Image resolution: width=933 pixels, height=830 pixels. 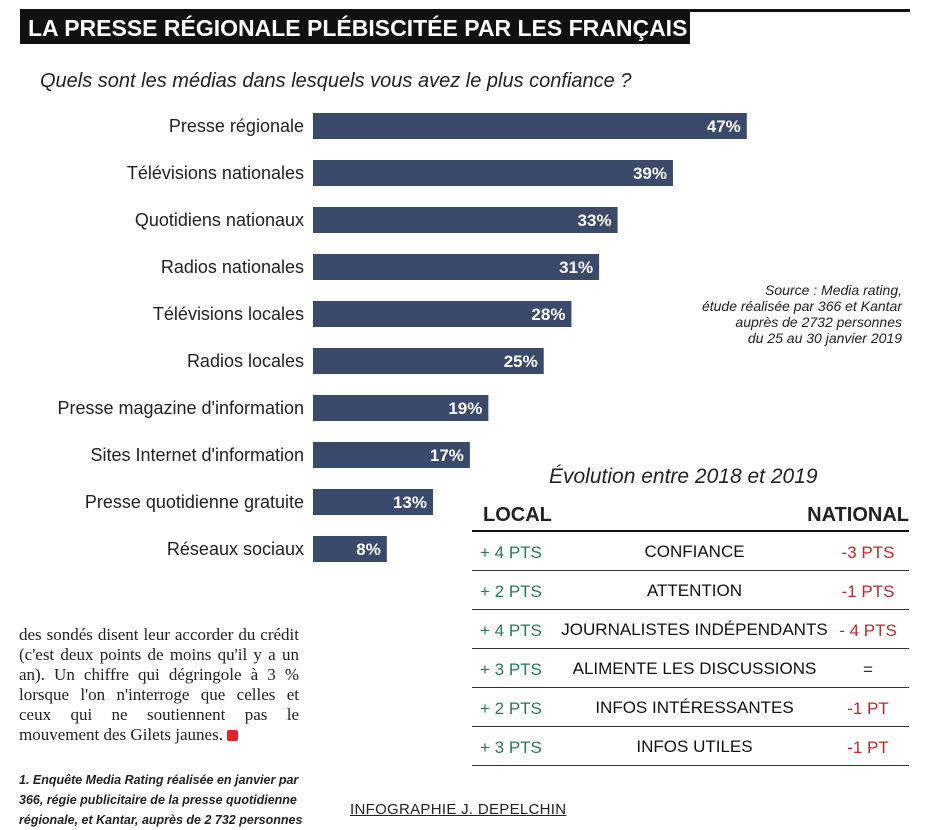 I want to click on category-label: Presse magazine d'information, so click(x=180, y=408).